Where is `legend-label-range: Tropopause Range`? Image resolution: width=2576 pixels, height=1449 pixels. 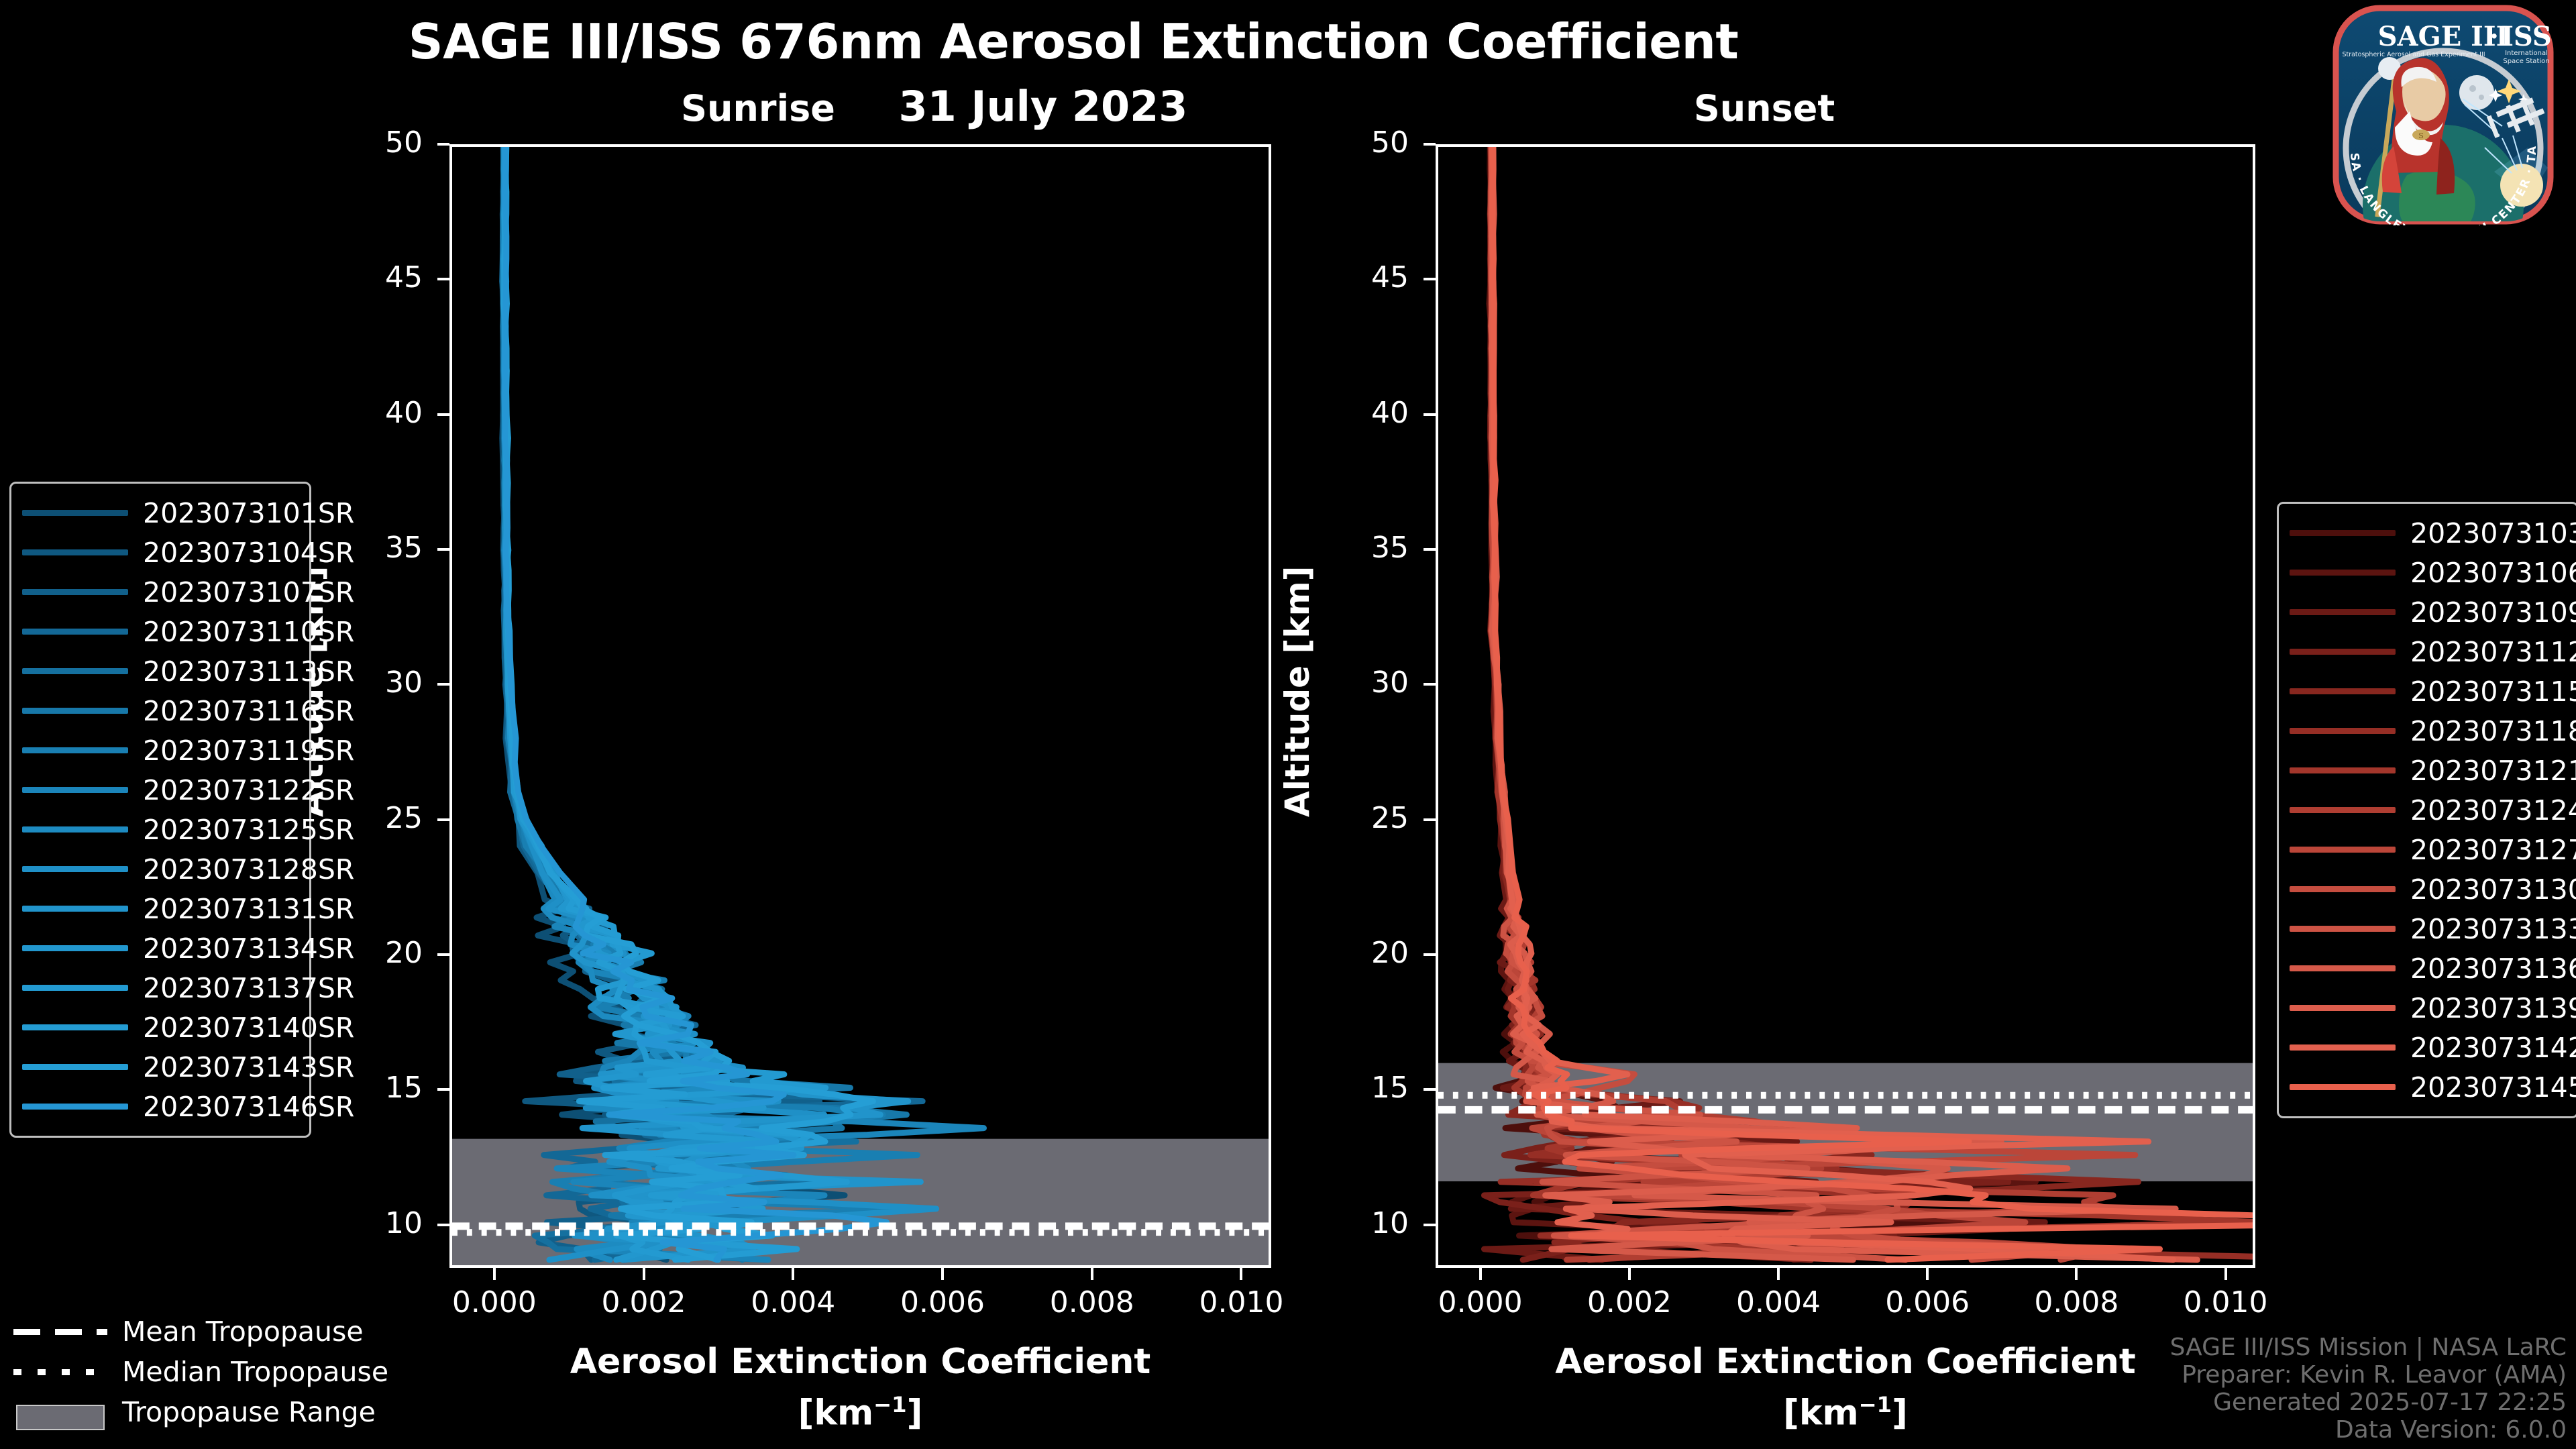
legend-label-range: Tropopause Range is located at coordinates (249, 1412).